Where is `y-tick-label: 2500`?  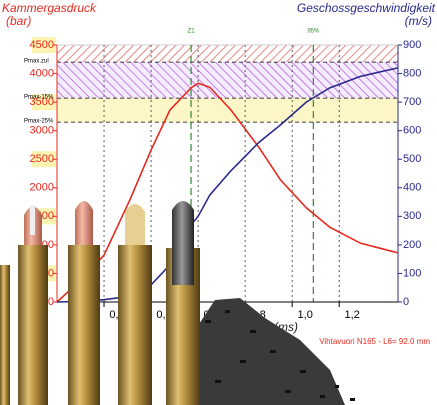
y-tick-label: 2500 is located at coordinates (42, 159).